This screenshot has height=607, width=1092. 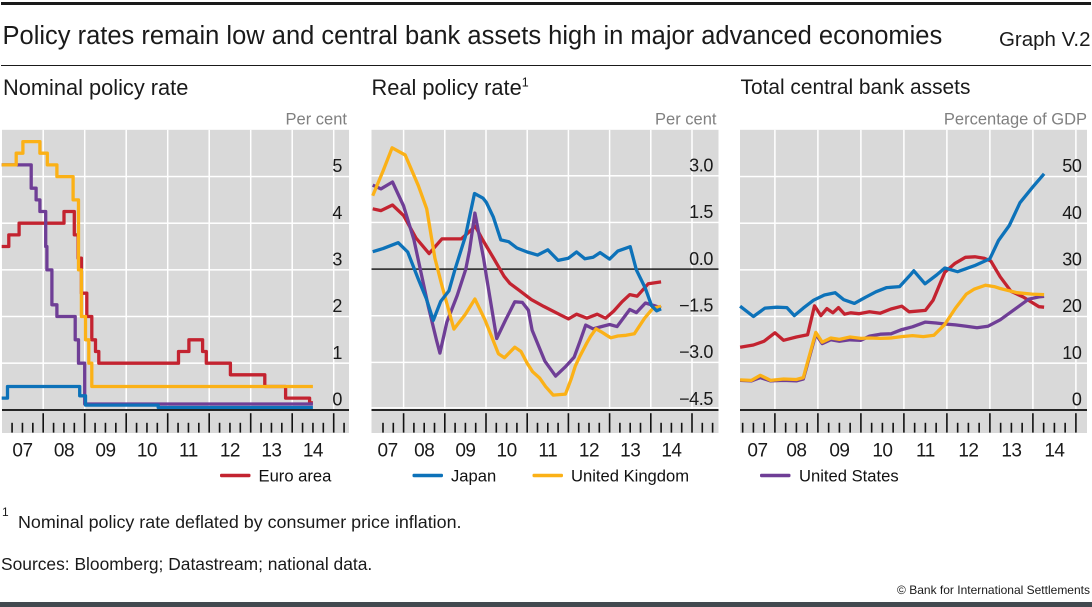 What do you see at coordinates (1072, 306) in the screenshot?
I see `svg-text: 20` at bounding box center [1072, 306].